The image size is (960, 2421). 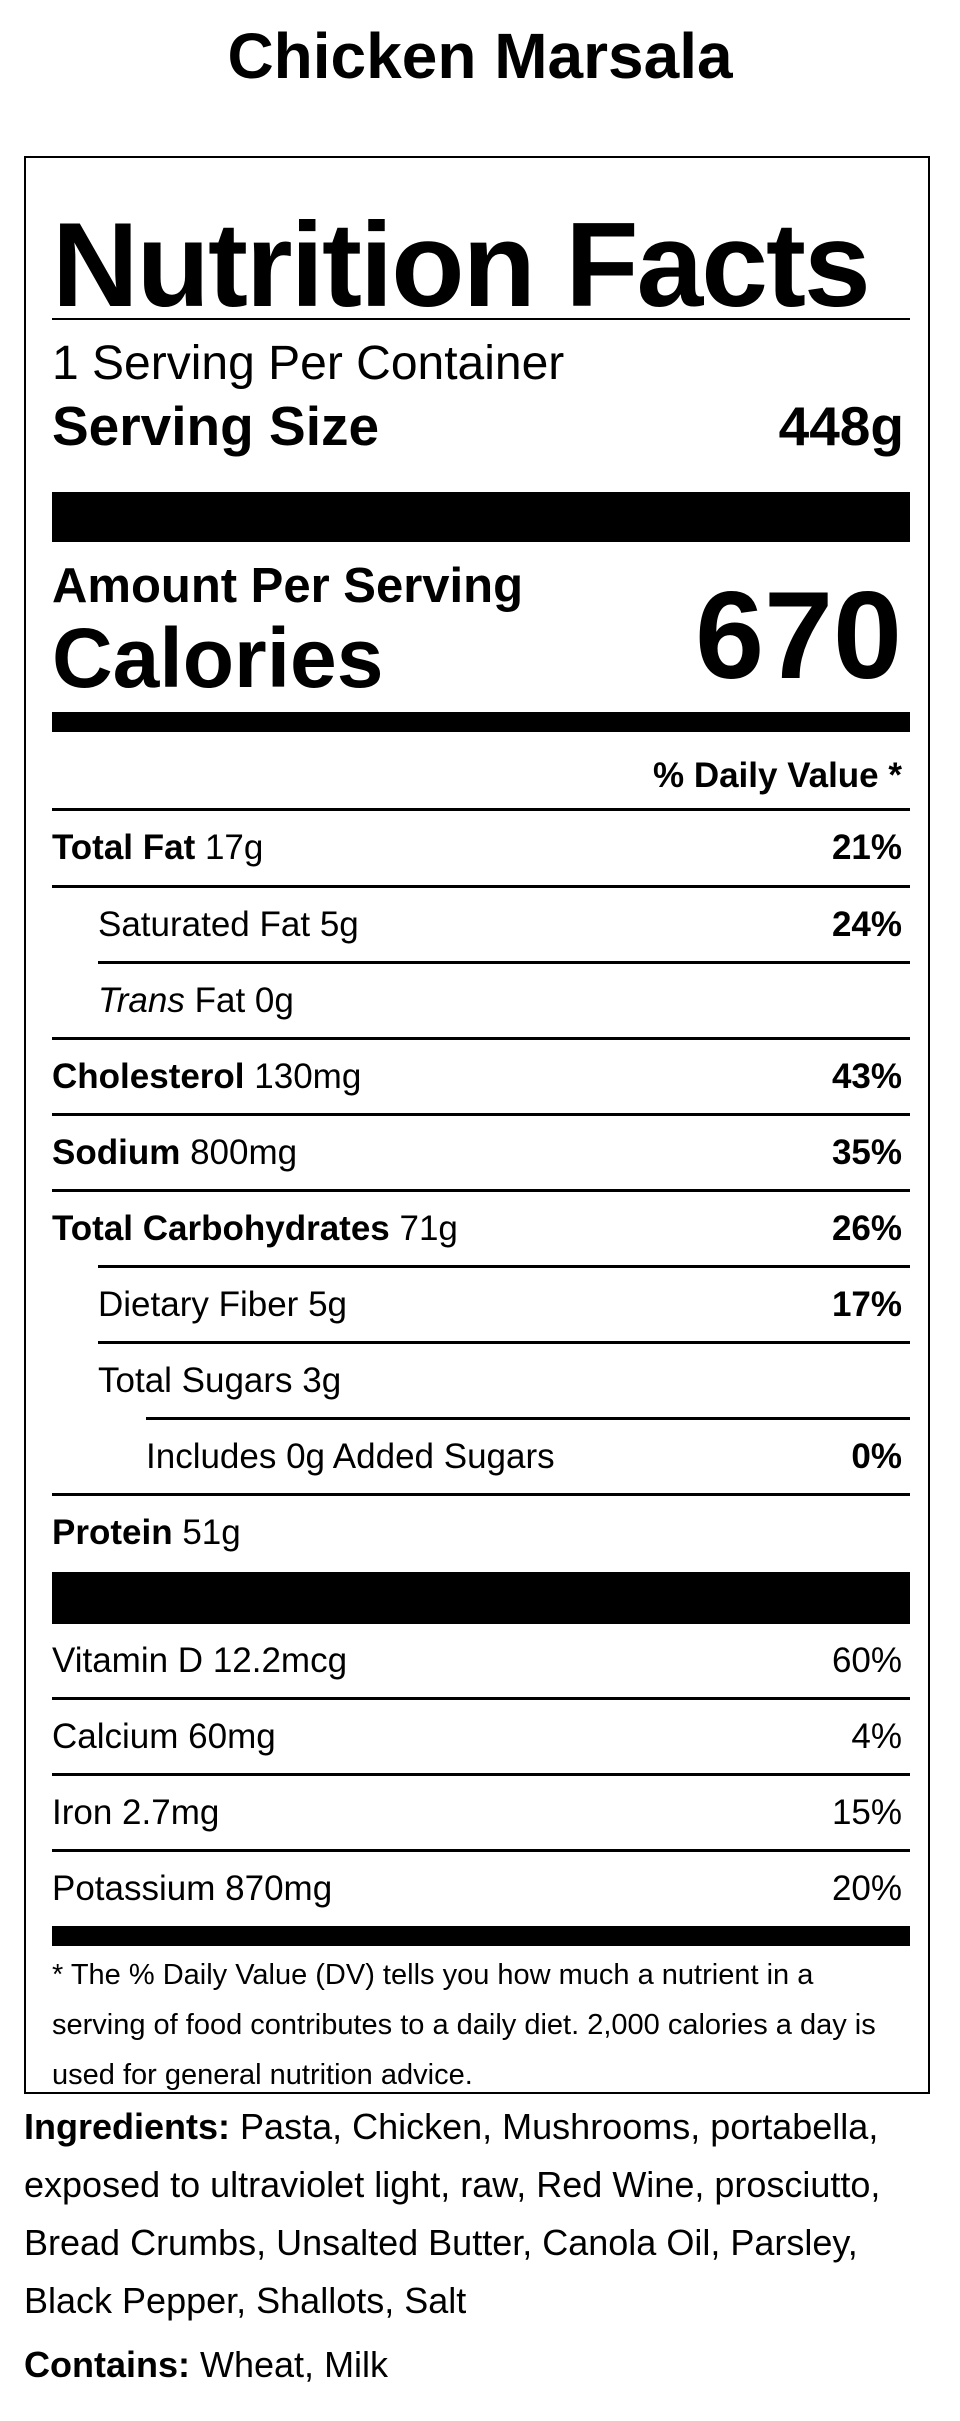 What do you see at coordinates (866, 1076) in the screenshot?
I see `nutrient-dv: 43%` at bounding box center [866, 1076].